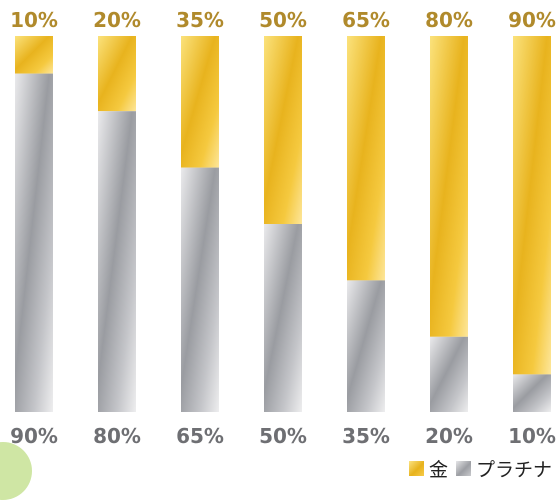 The width and height of the screenshot is (560, 500). Describe the element at coordinates (34, 436) in the screenshot. I see `bottom-label-1: 90%` at that location.